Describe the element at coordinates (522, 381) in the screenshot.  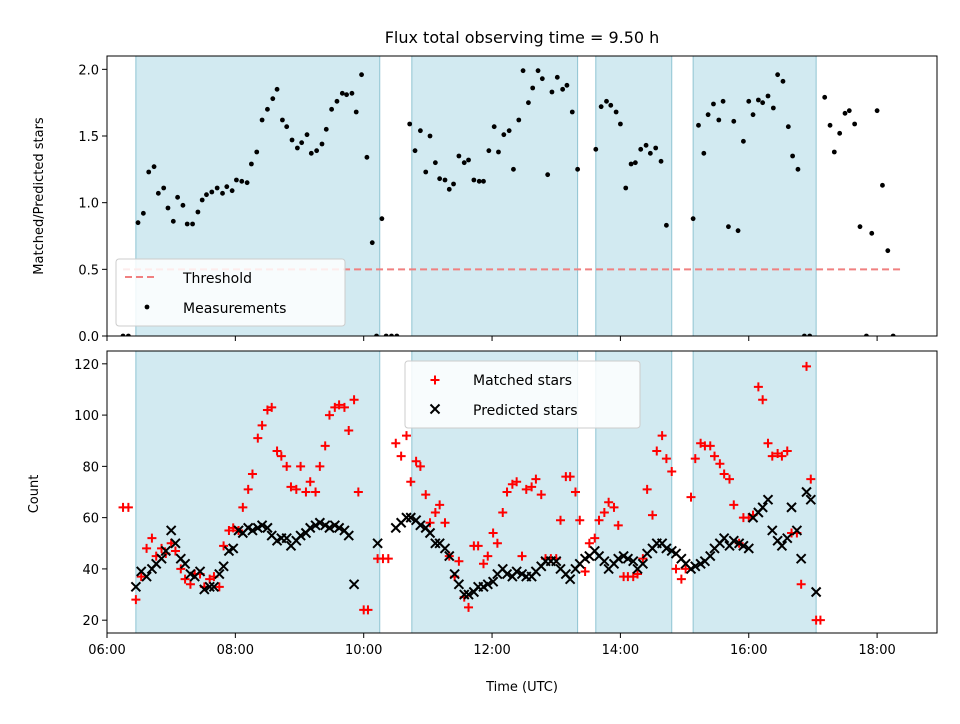
I see `legend-matched-label: Matched stars` at that location.